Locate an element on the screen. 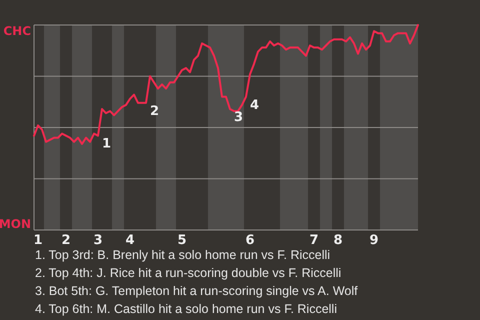 The width and height of the screenshot is (480, 320). text: 2. Top 4th: J. Rice hit a run-scoring double vs F. Riccelli is located at coordinates (188, 273).